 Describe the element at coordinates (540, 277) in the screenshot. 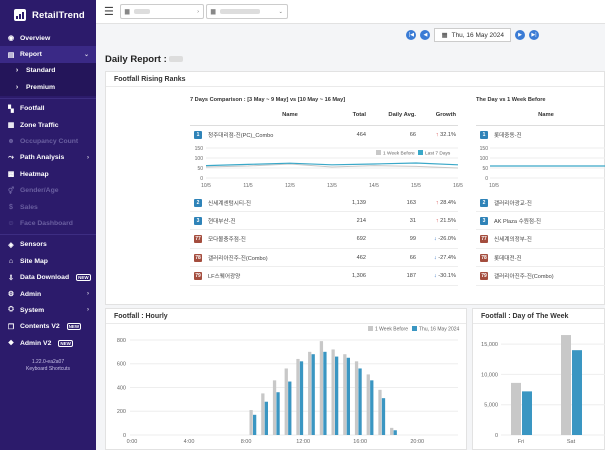

I see `table-row: 79 갤러리아진주-진(Combo)` at that location.